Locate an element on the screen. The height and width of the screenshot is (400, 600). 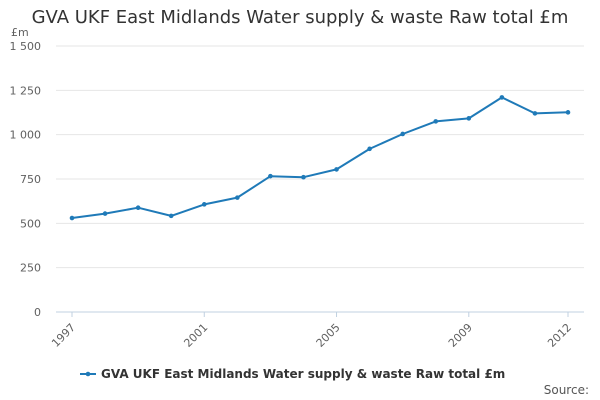
x-tick-label: 1997 is located at coordinates (63, 335).